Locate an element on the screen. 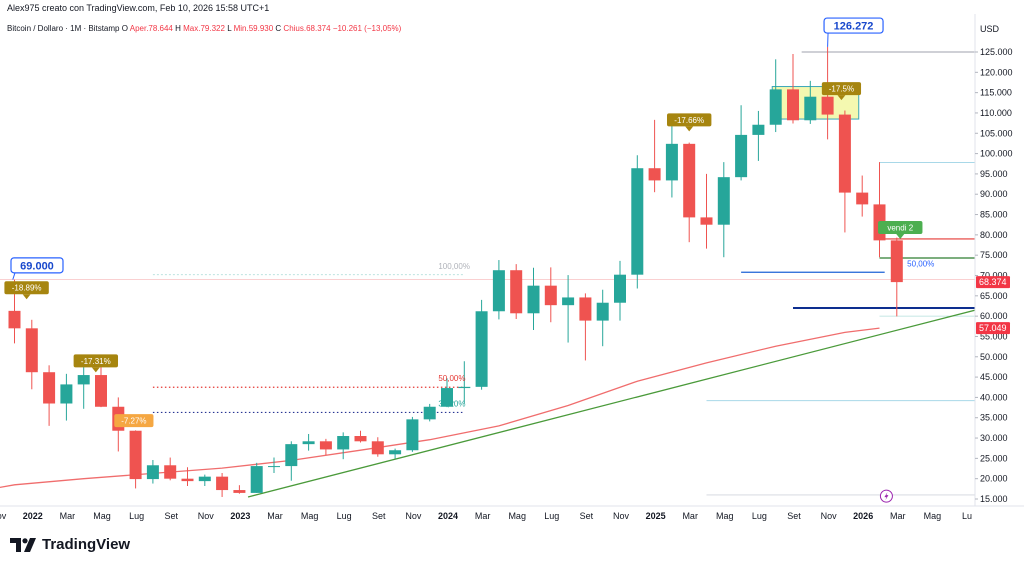 Image resolution: width=1024 pixels, height=564 pixels. y-tick-label: 100.000 is located at coordinates (996, 154).